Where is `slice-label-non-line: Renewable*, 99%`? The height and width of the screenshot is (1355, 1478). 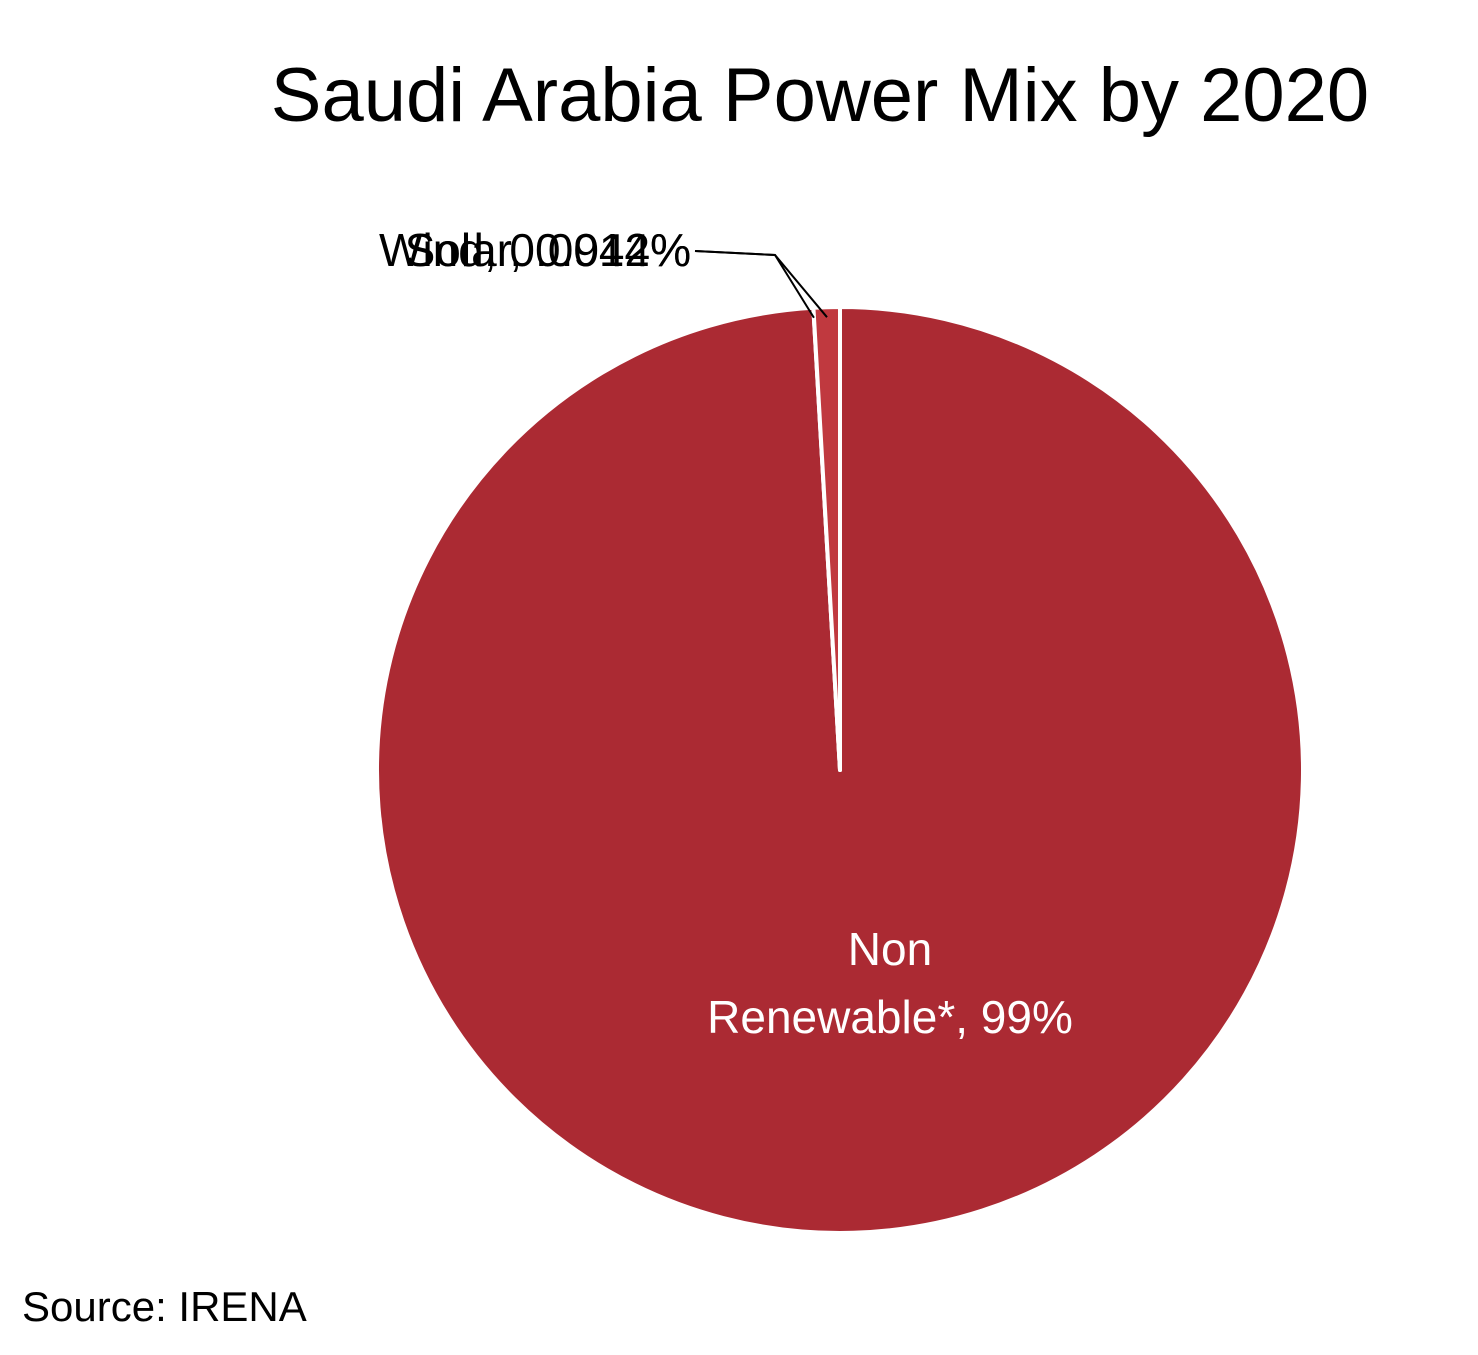
slice-label-non-line: Renewable*, 99% is located at coordinates (890, 1017).